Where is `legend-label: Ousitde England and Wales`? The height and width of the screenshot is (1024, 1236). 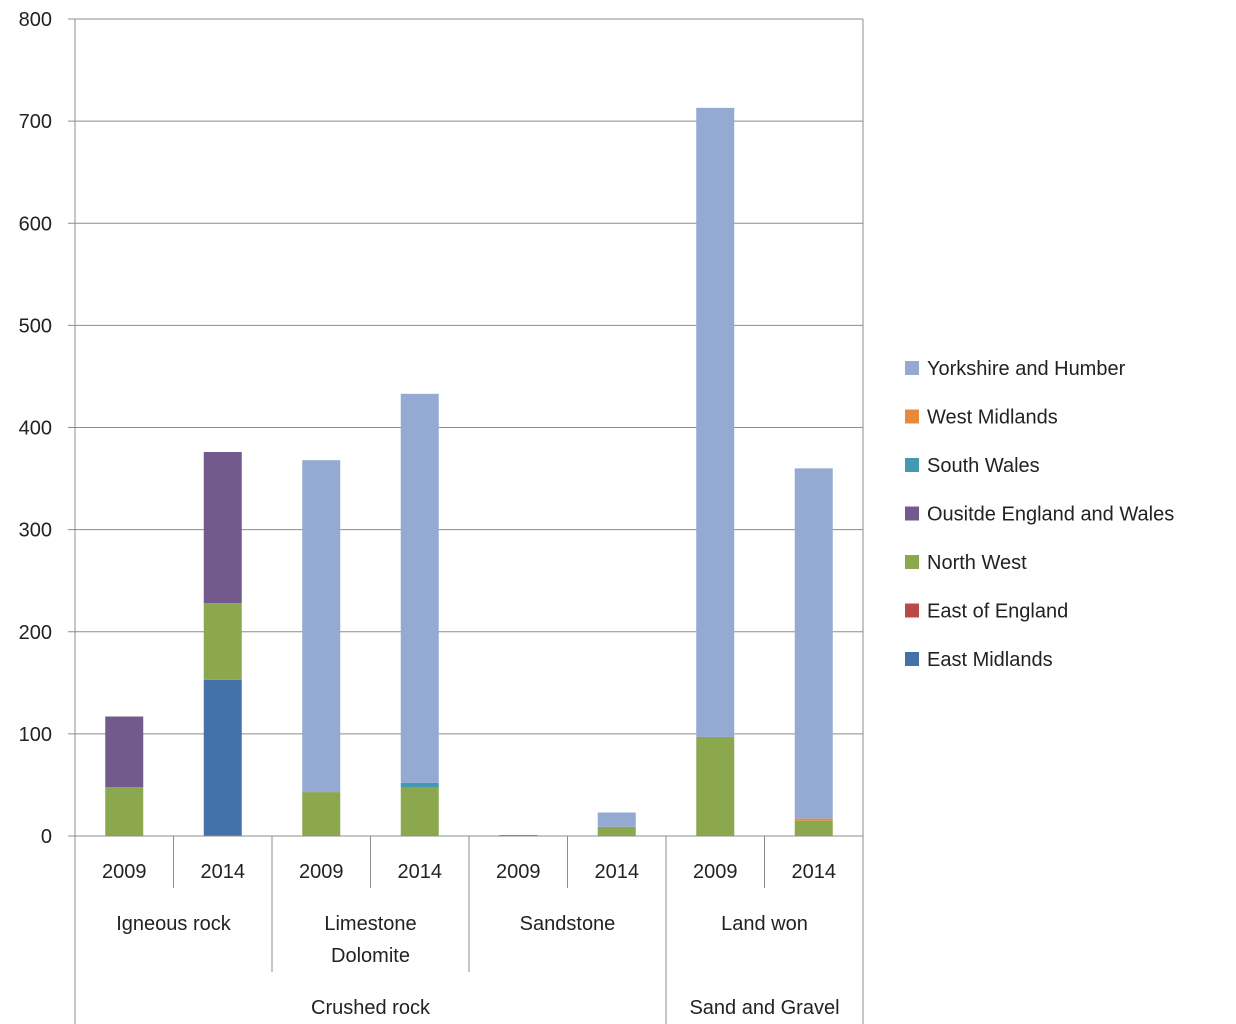
legend-label: Ousitde England and Wales is located at coordinates (1050, 515).